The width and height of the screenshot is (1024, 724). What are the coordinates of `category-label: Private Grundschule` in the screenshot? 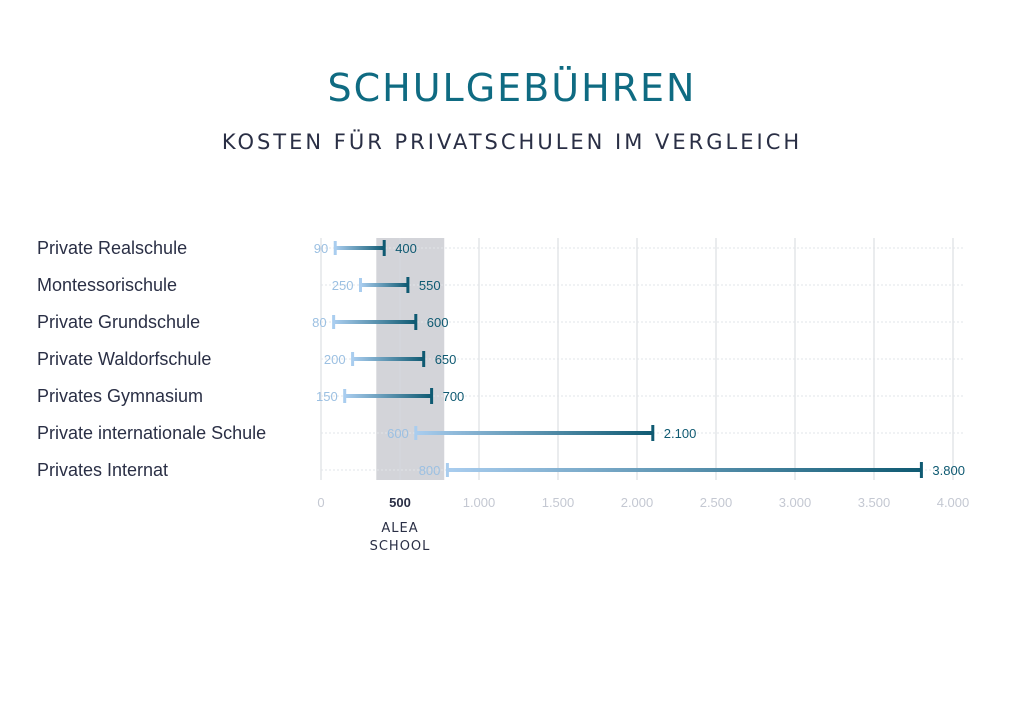 It's located at (118, 322).